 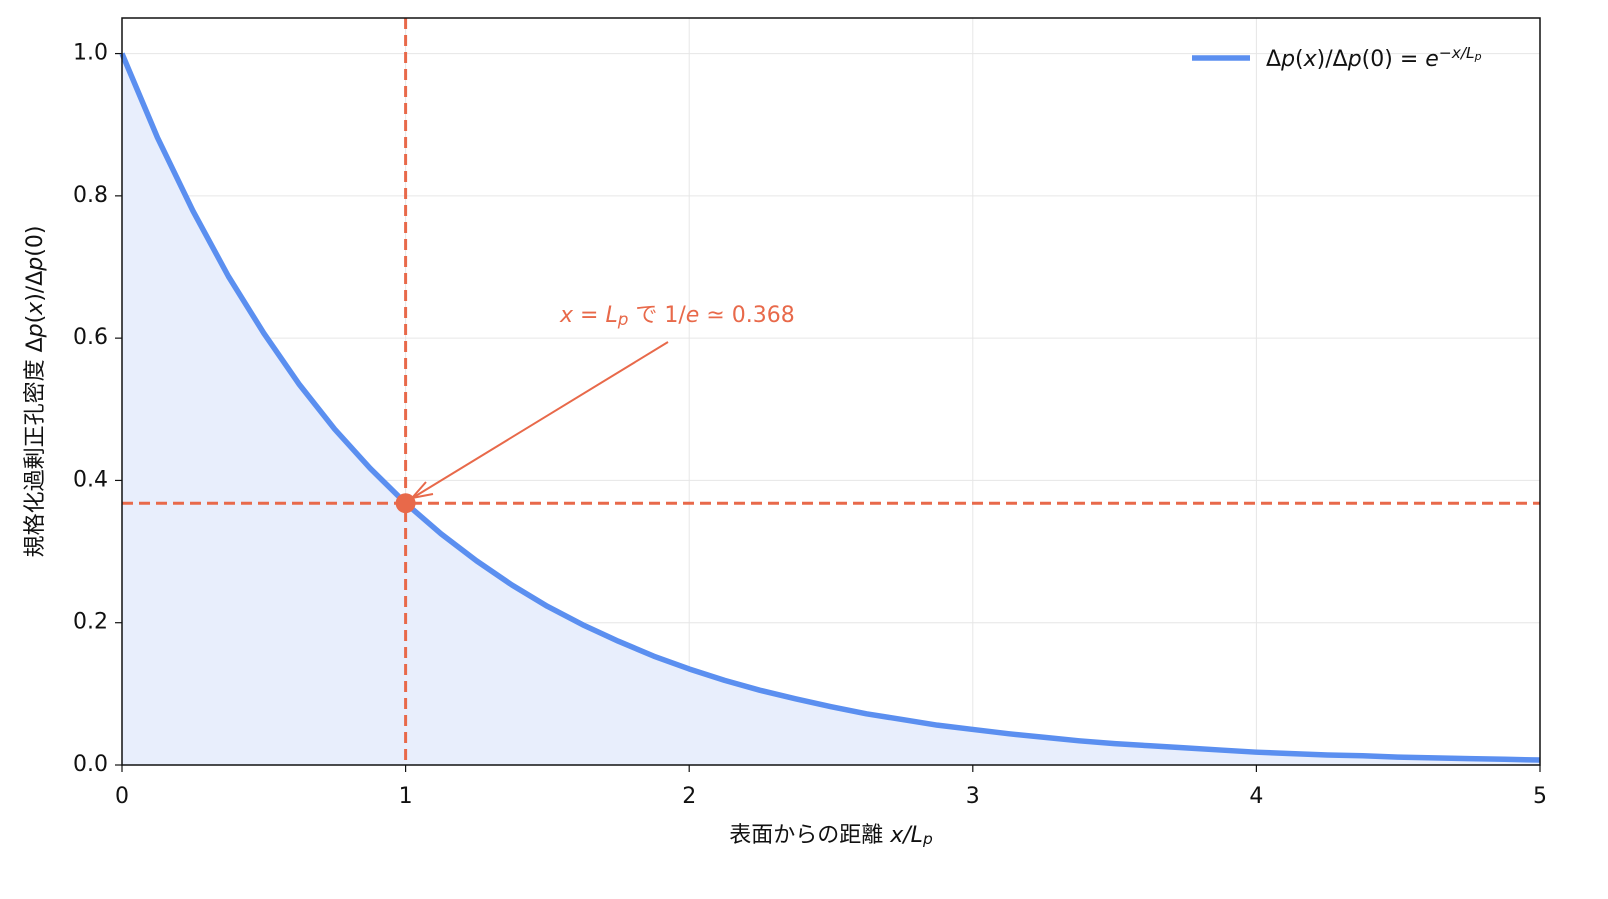 I want to click on x-tick-label: 3, so click(x=973, y=796).